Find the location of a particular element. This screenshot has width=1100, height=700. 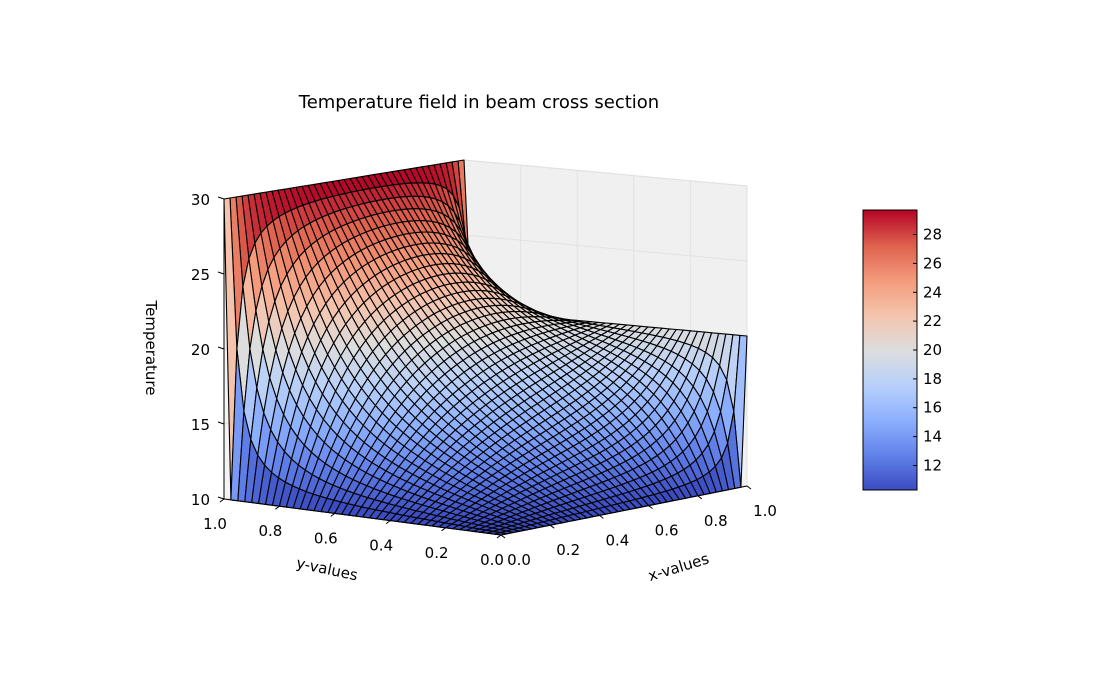

y-tick-label: 0.2 is located at coordinates (437, 553).